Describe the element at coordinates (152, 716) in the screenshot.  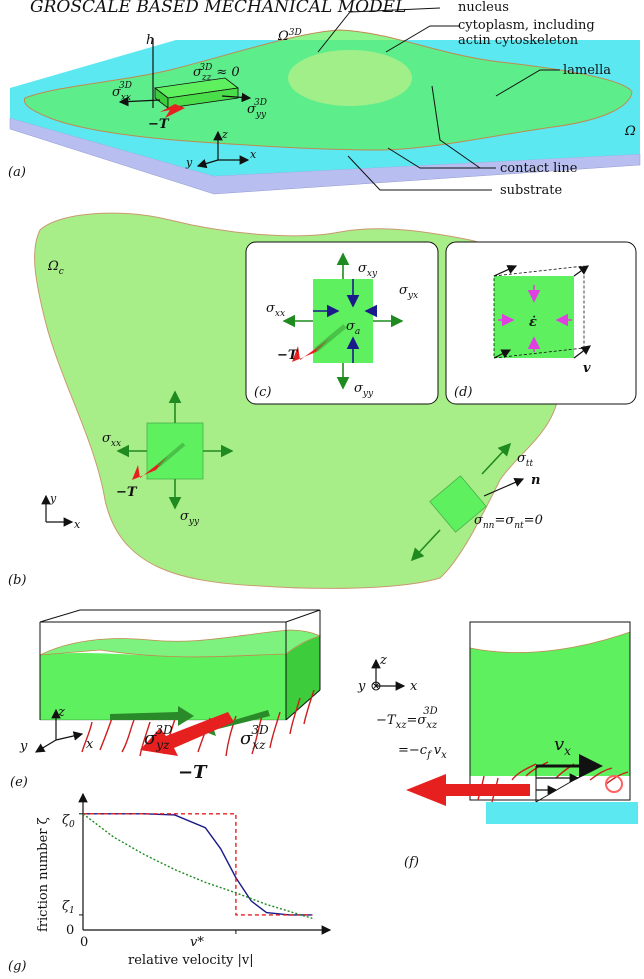
I see `shear-arrow-yz` at that location.